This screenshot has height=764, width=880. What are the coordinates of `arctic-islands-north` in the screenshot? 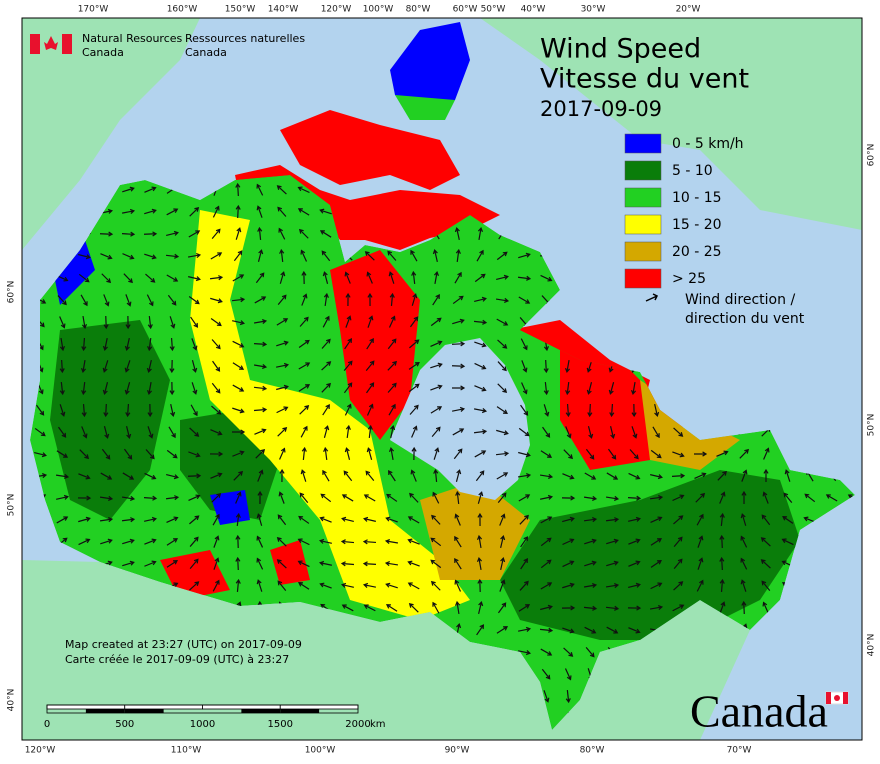 It's located at (370, 150).